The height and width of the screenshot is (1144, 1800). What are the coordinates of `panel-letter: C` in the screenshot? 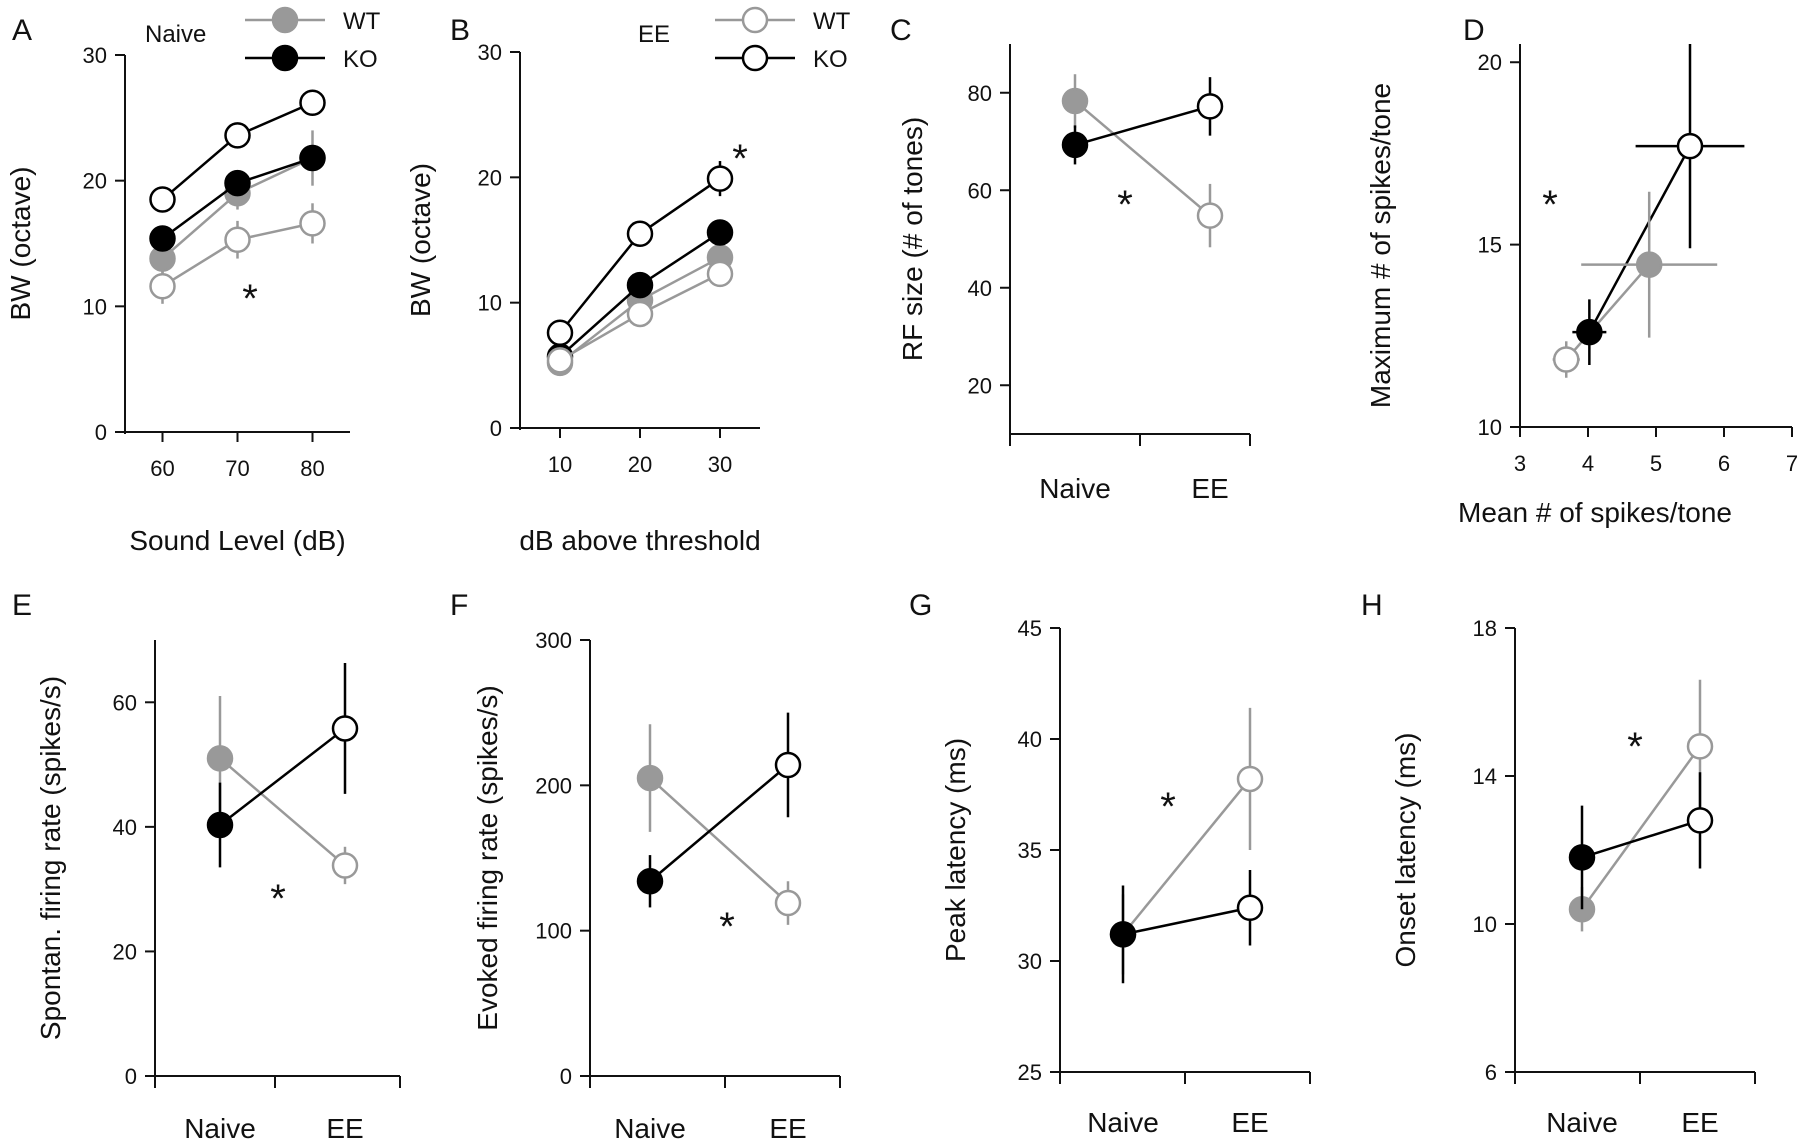 It's located at (901, 30).